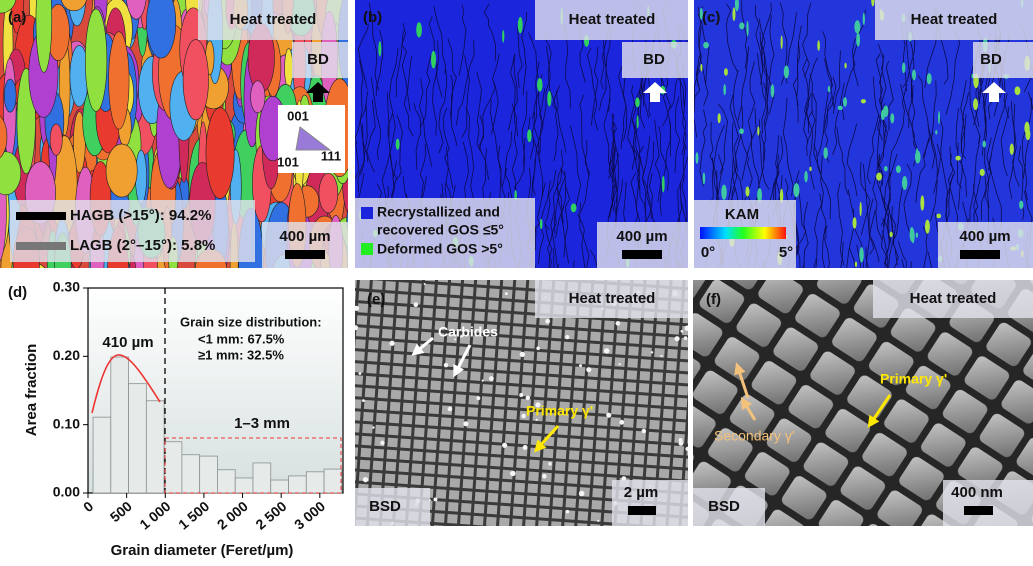 This screenshot has height=566, width=1033. I want to click on bd-label: BD, so click(991, 59).